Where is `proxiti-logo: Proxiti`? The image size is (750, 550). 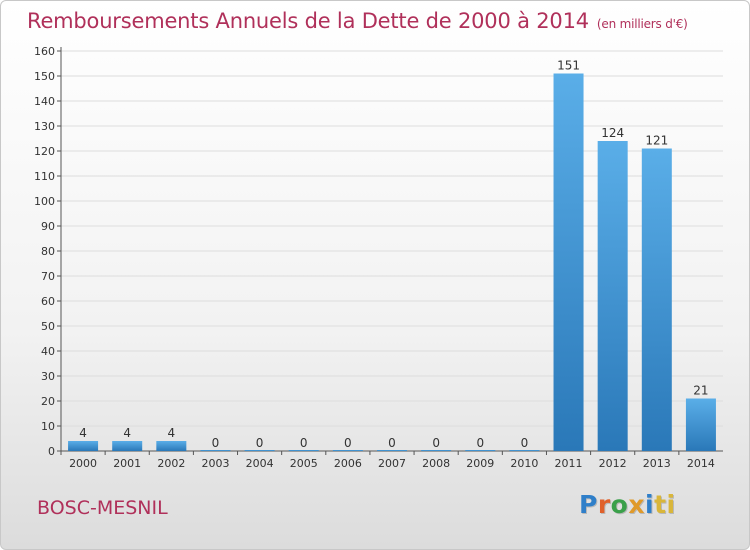 proxiti-logo: Proxiti is located at coordinates (627, 504).